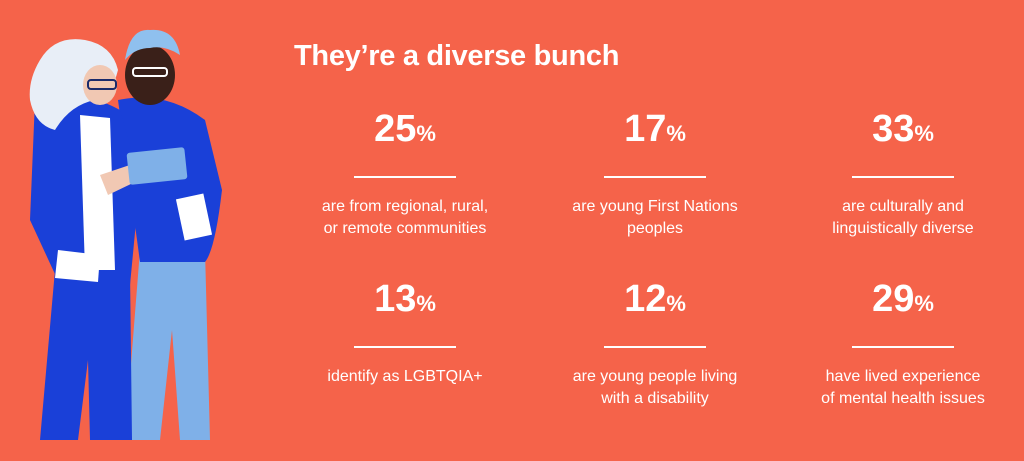 The width and height of the screenshot is (1024, 461). What do you see at coordinates (77, 266) in the screenshot?
I see `person-left-sleeve-white` at bounding box center [77, 266].